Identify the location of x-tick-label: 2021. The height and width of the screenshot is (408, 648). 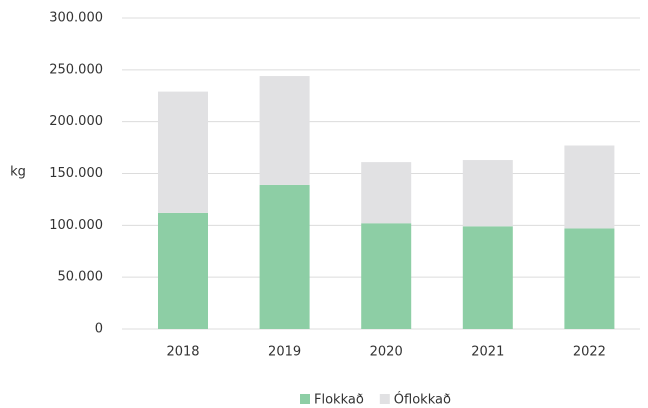
(487, 352).